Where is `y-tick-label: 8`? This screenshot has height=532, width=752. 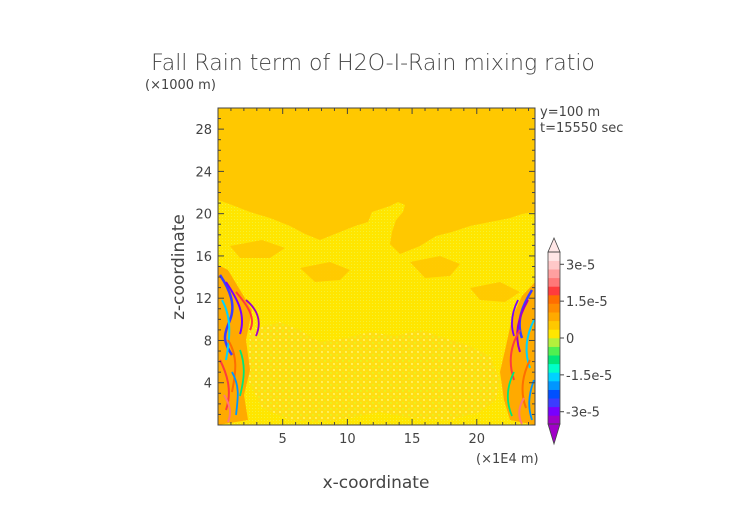 y-tick-label: 8 is located at coordinates (208, 341).